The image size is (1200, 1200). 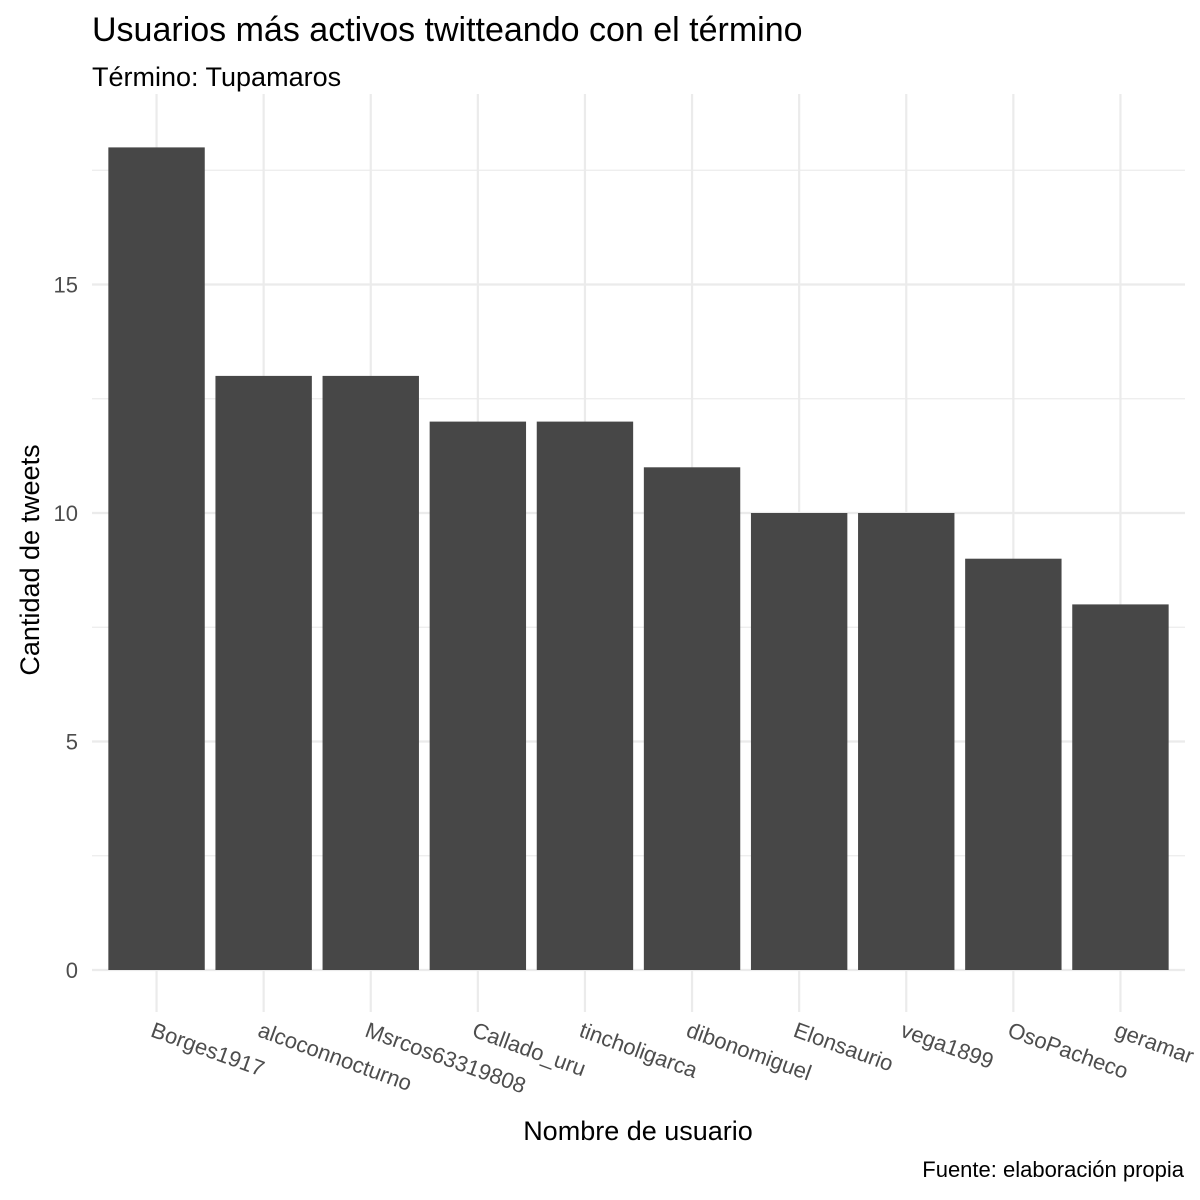 What do you see at coordinates (1068, 1050) in the screenshot?
I see `x-tick-label: OsoPacheco` at bounding box center [1068, 1050].